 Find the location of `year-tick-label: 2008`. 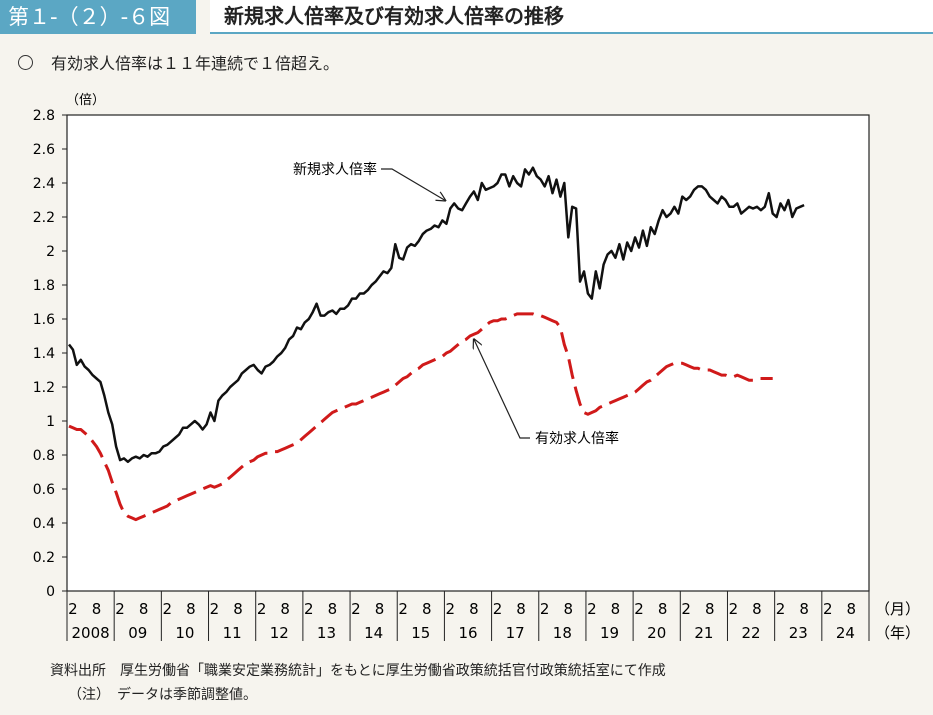

year-tick-label: 2008 is located at coordinates (90, 633).